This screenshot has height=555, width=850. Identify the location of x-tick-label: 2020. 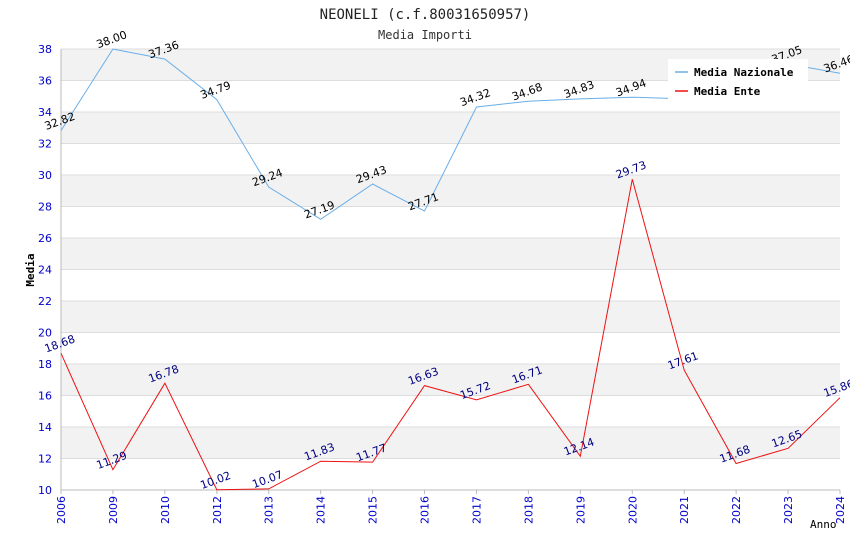
(632, 510).